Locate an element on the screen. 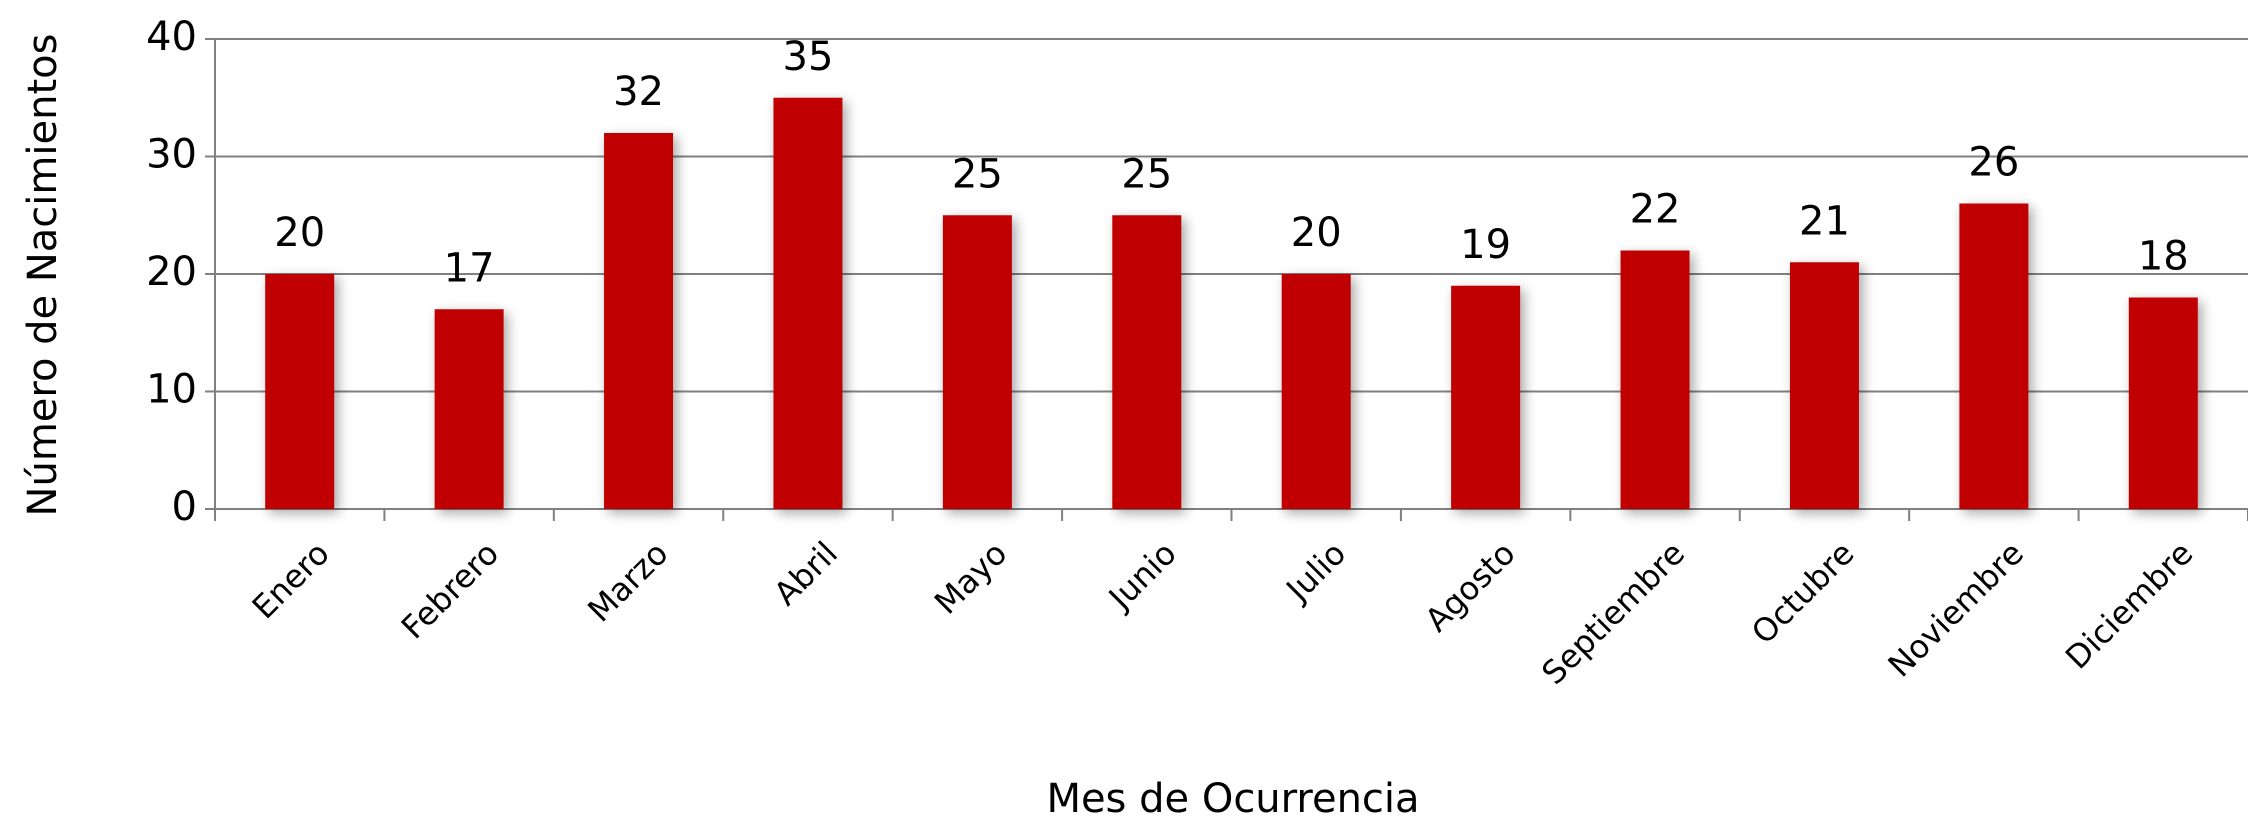  x-tick-label: Diciembre is located at coordinates (2129, 605).